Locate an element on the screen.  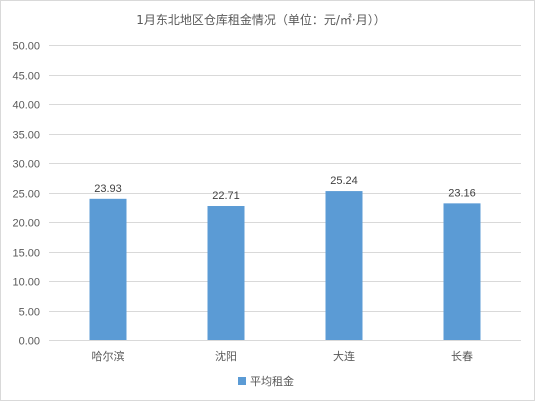
y-tick-label: 50.00 is located at coordinates (26, 47).